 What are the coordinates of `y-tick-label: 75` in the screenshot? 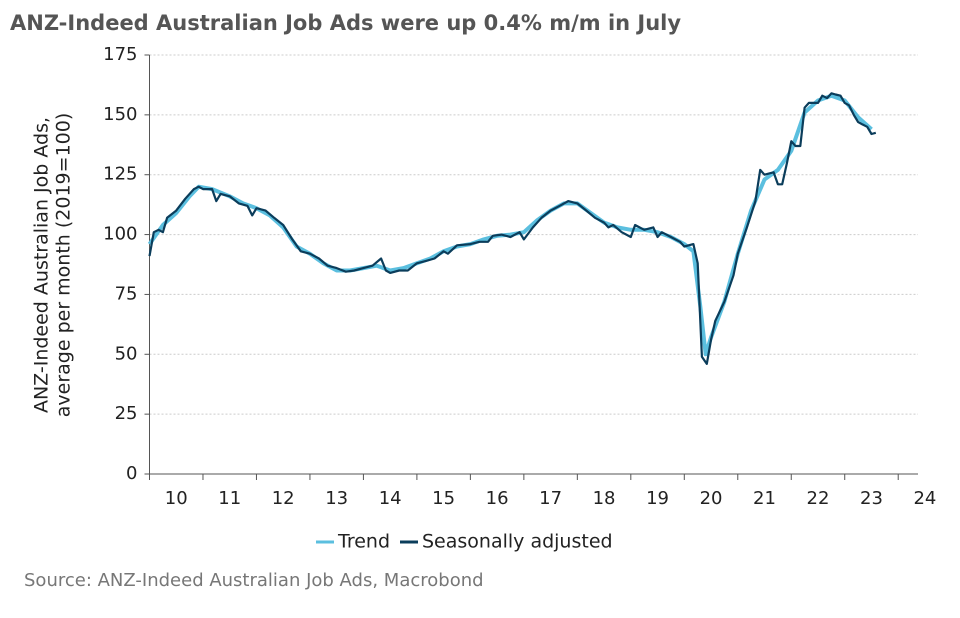 It's located at (126, 293).